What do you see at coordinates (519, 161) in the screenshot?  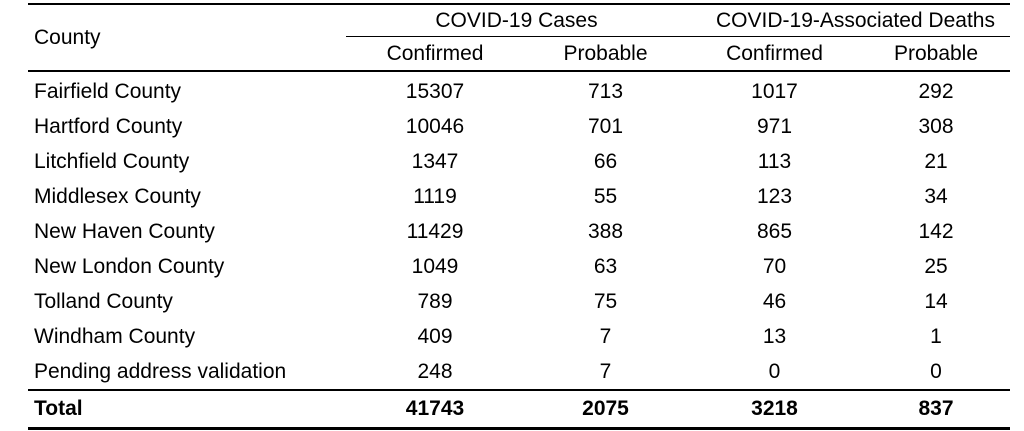 I see `table-row: Litchfield County 1347 66 113 21` at bounding box center [519, 161].